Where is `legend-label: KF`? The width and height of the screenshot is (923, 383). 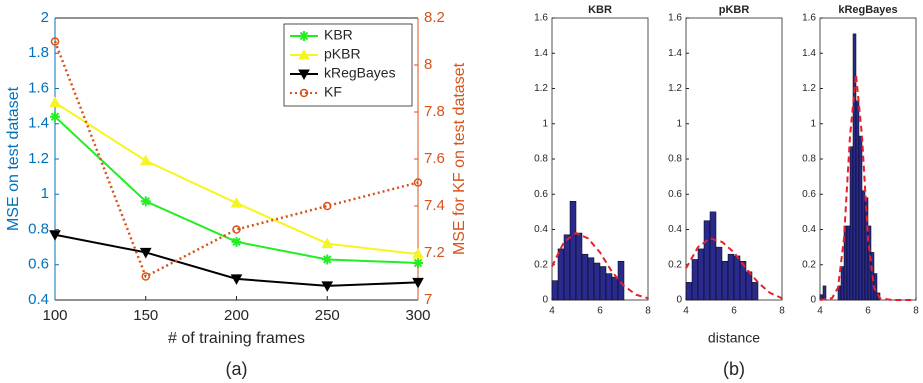 legend-label: KF is located at coordinates (333, 92).